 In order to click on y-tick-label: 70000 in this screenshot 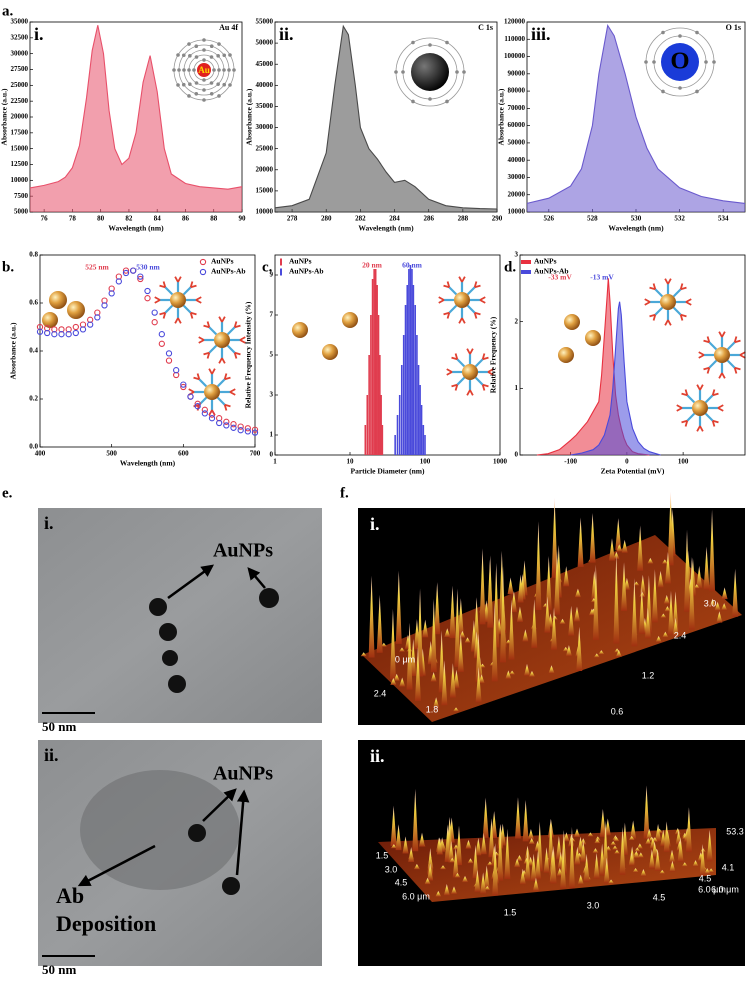, I will do `click(517, 108)`.